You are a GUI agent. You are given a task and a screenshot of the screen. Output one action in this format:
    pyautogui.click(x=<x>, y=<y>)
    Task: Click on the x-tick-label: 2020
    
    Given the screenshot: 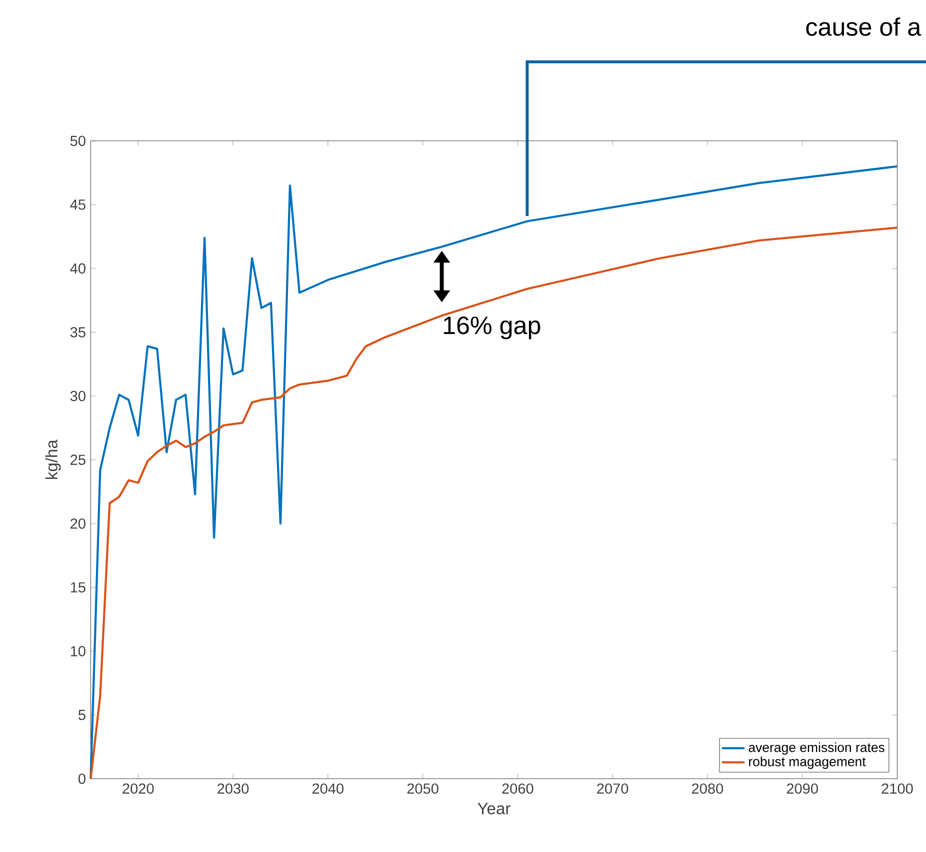 What is the action you would take?
    pyautogui.click(x=138, y=788)
    